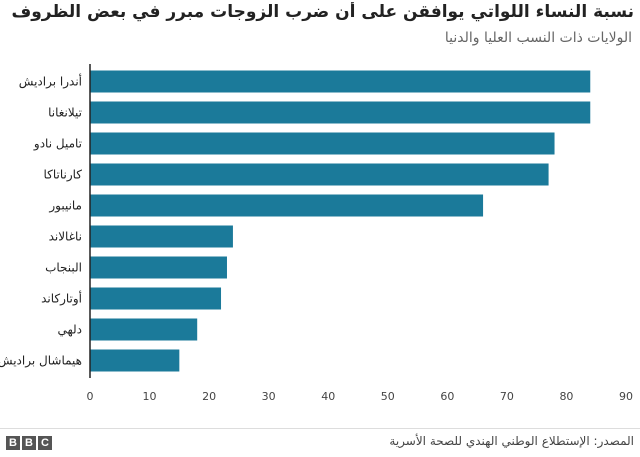 This screenshot has width=640, height=457. What do you see at coordinates (65, 113) in the screenshot?
I see `category-label: تيلانغانا` at bounding box center [65, 113].